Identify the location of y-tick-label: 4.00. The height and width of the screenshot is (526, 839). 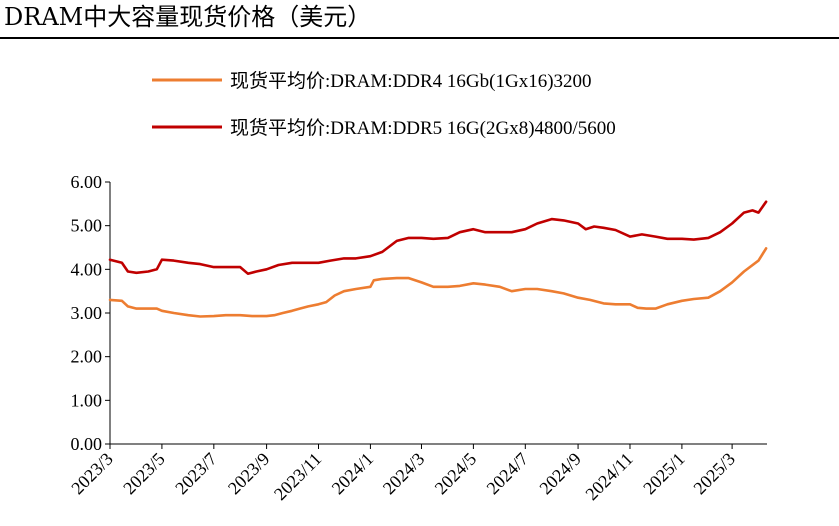
(87, 269).